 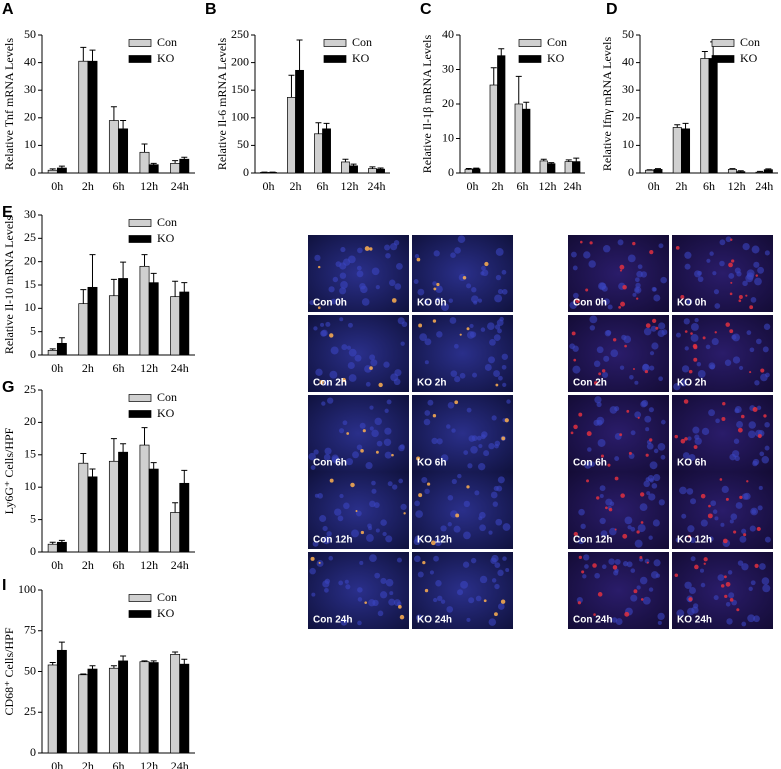 I want to click on x-tick-label: 2h, so click(x=88, y=565).